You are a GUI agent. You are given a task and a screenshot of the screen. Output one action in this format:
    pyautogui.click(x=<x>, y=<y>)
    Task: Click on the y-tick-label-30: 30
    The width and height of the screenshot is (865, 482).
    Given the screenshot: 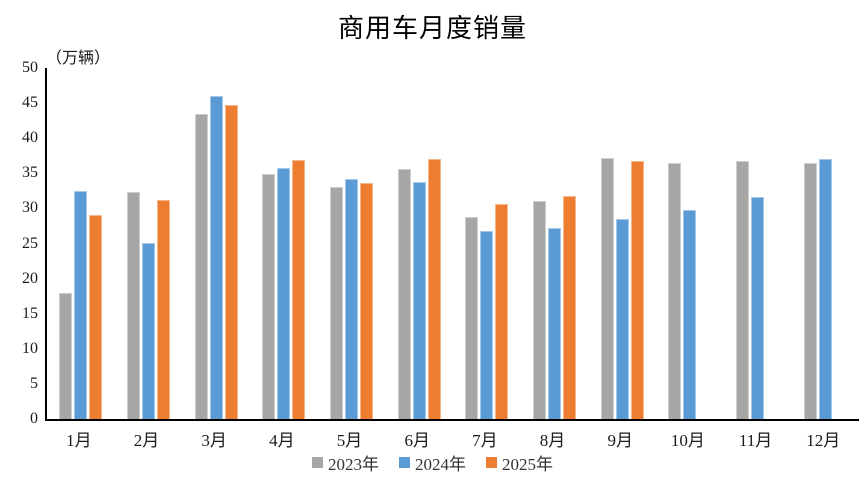 What is the action you would take?
    pyautogui.click(x=30, y=208)
    